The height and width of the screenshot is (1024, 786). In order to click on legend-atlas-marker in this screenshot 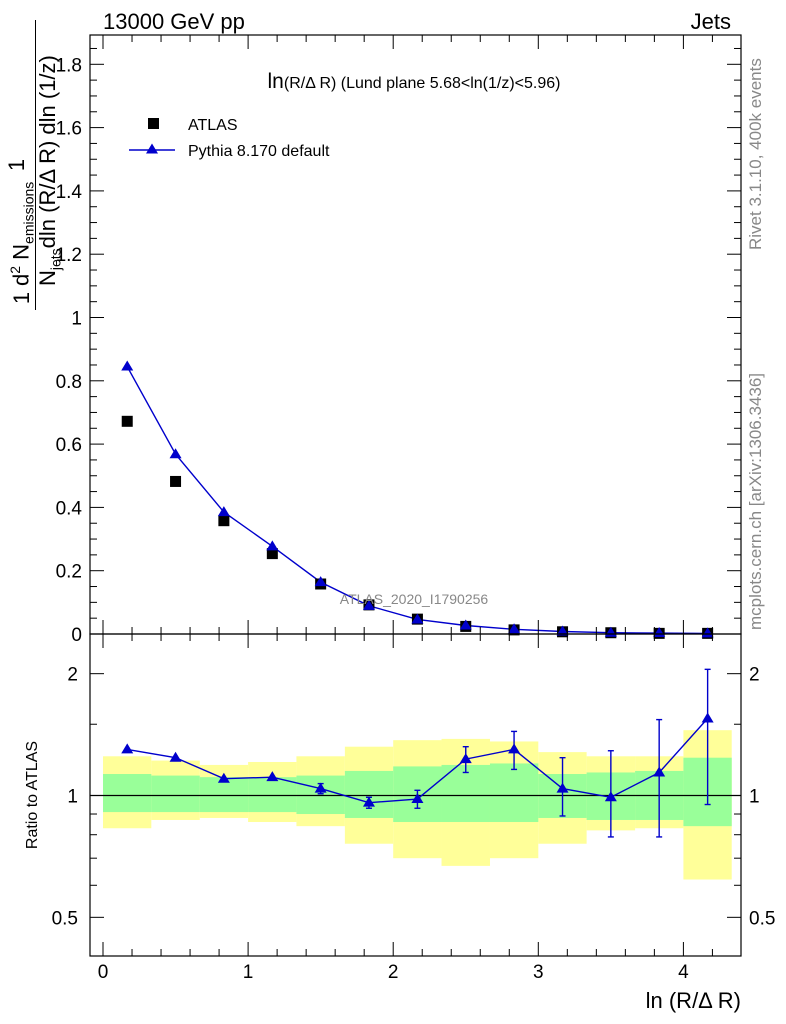, I will do `click(153, 123)`.